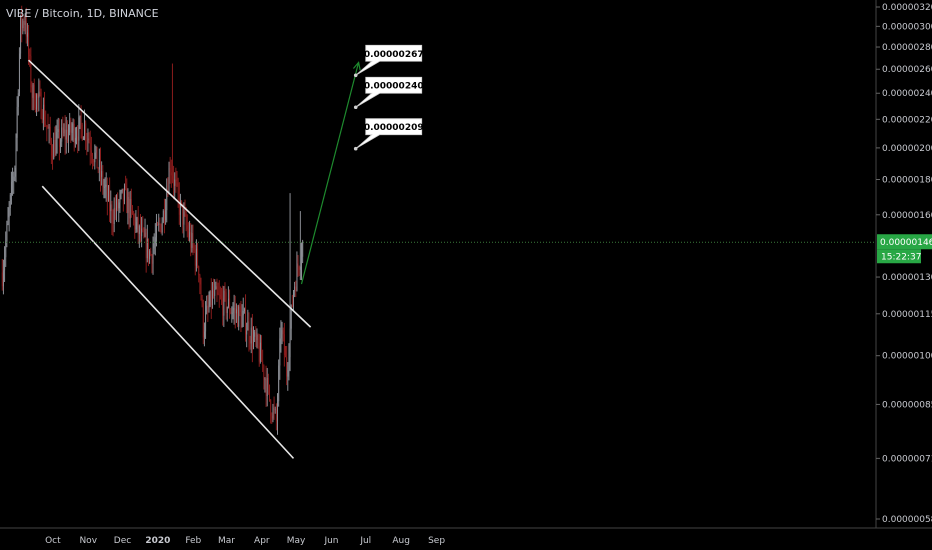 The image size is (932, 550). Describe the element at coordinates (330, 541) in the screenshot. I see `x-tick-label: Jun` at that location.